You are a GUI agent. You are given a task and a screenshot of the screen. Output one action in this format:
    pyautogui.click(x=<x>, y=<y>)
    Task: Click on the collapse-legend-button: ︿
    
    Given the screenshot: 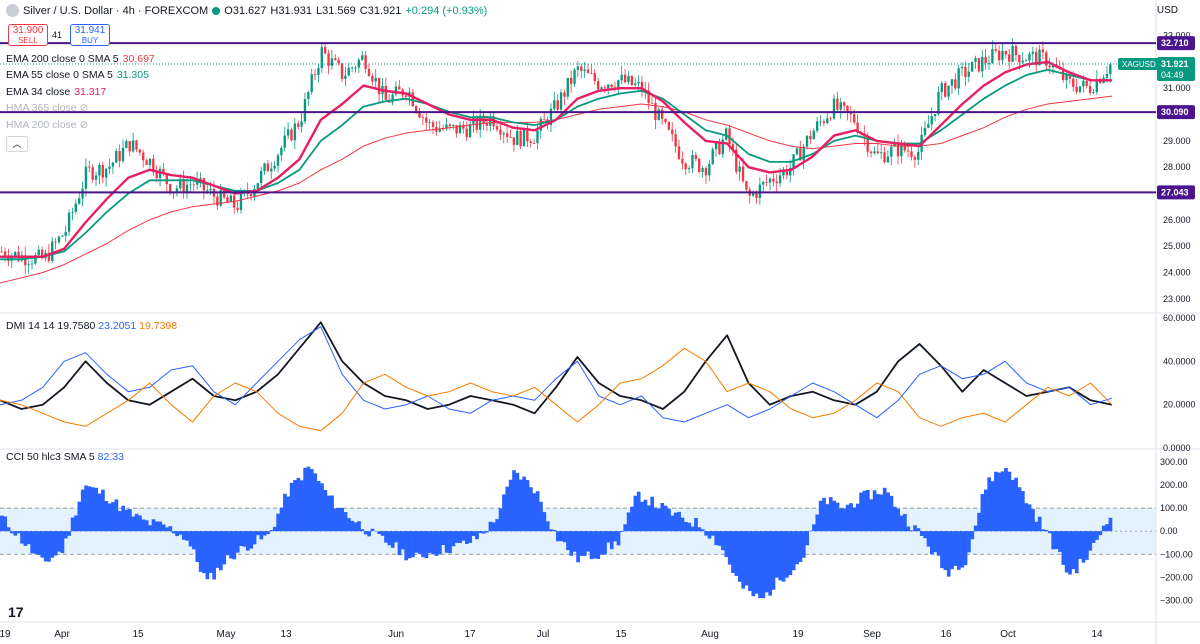 What is the action you would take?
    pyautogui.click(x=17, y=144)
    